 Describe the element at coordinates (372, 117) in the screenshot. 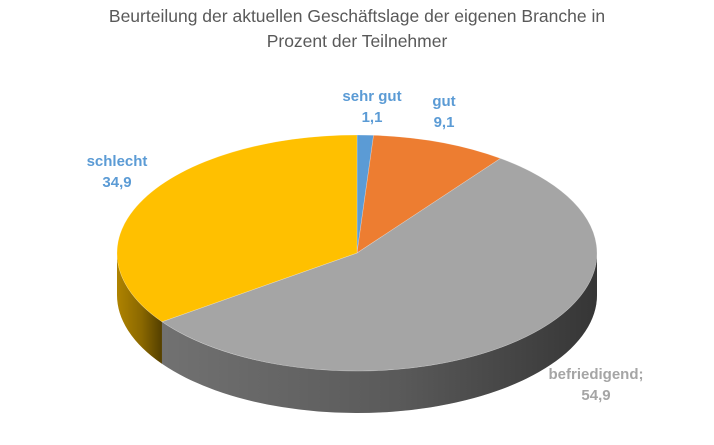

I see `data-label-value: 1,1` at that location.